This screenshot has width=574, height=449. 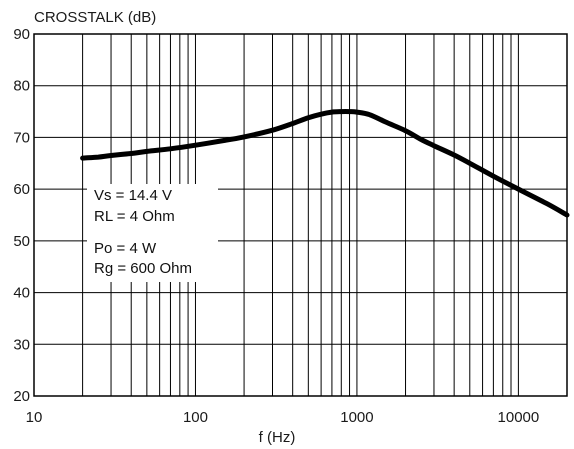 I want to click on y-tick-label: 70, so click(x=21, y=137).